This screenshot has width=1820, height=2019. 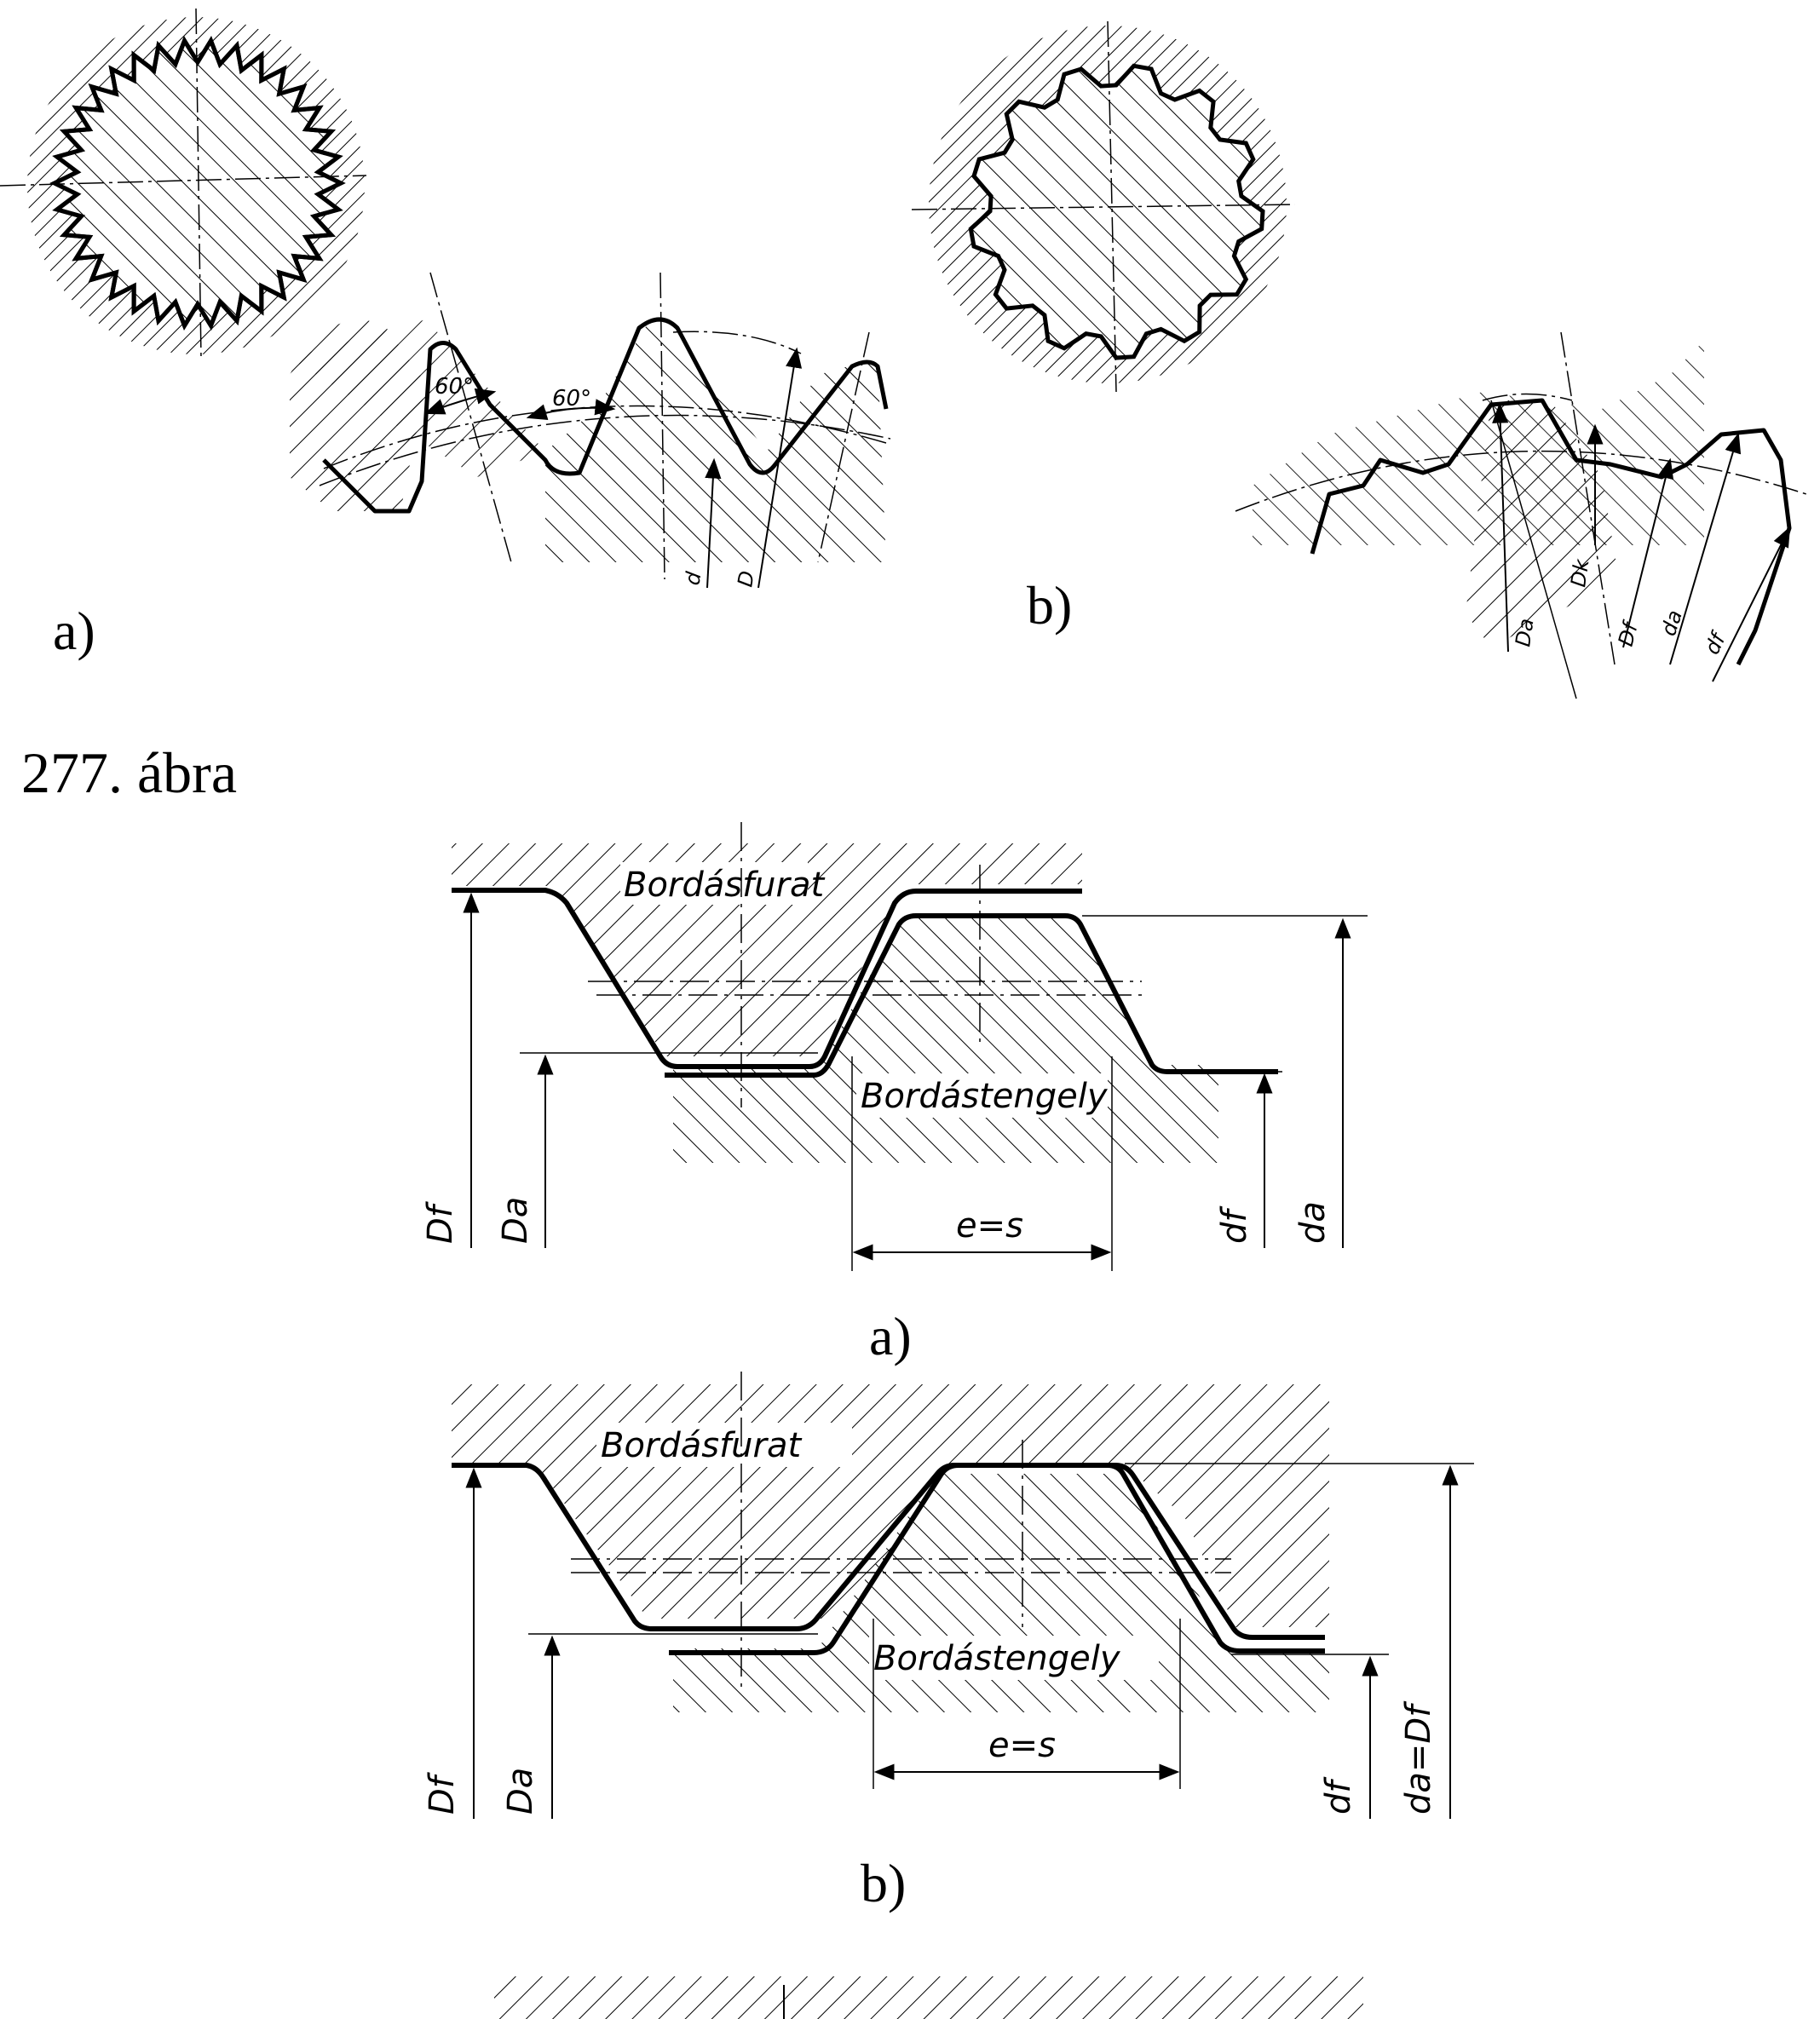 I want to click on fig277b-tooth-profile: Da Dk Df da df, so click(x=1521, y=515).